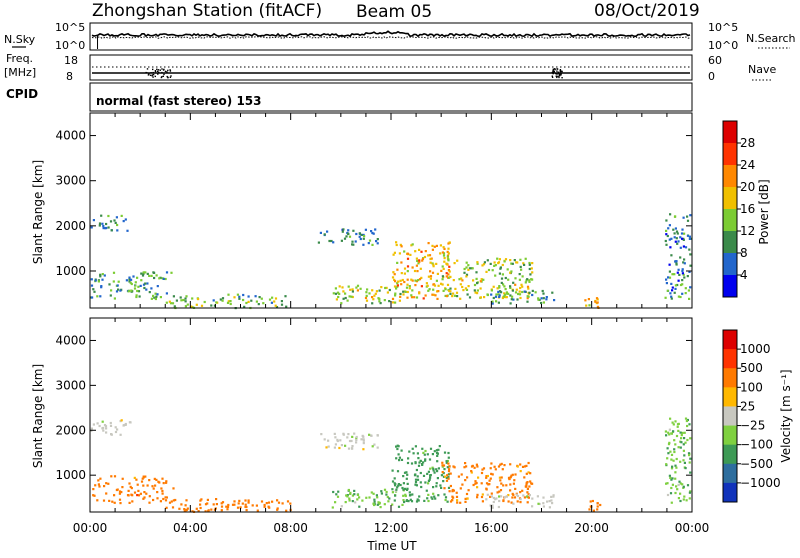 This screenshot has width=800, height=558. I want to click on colorbar-tick-label: 100, so click(751, 387).